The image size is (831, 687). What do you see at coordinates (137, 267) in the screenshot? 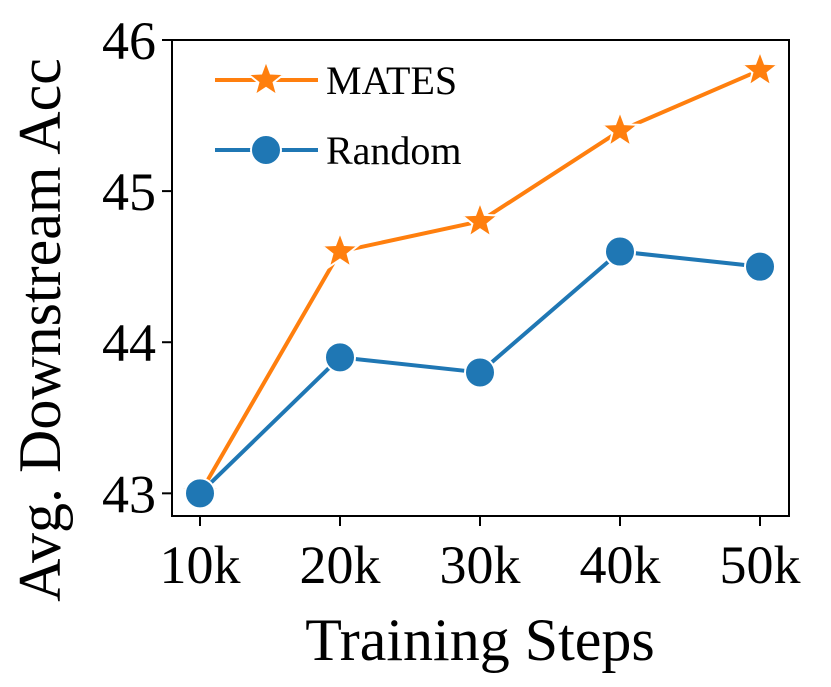
I see `y-axis-ticks: 43 44 45 46` at bounding box center [137, 267].